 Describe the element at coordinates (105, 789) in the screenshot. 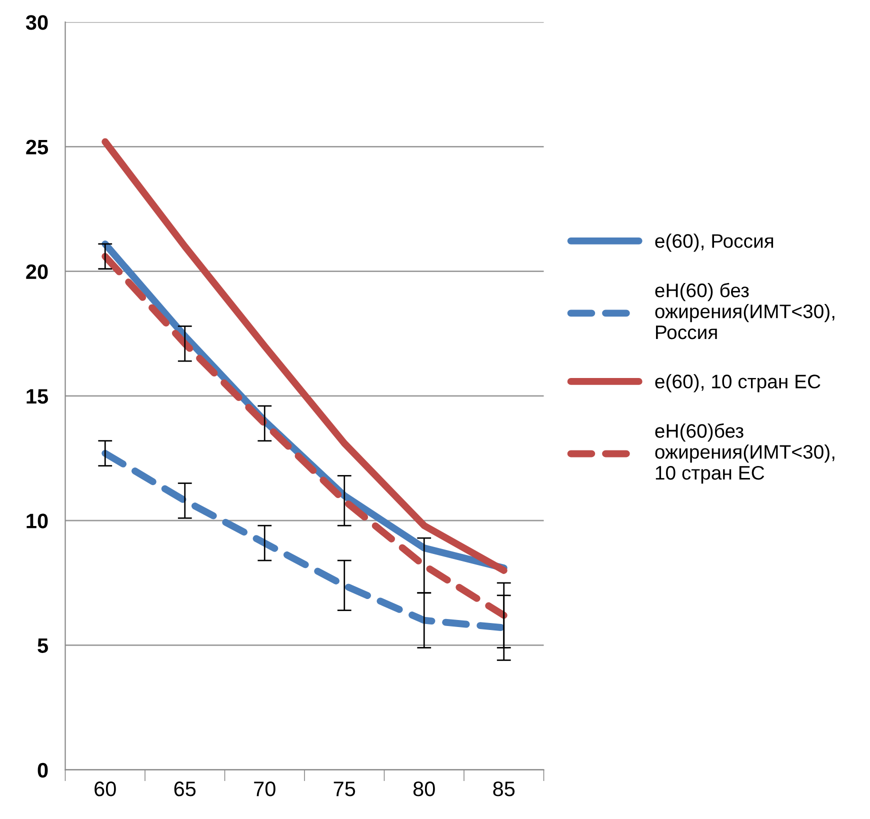

I see `x-tick-label: 60` at that location.